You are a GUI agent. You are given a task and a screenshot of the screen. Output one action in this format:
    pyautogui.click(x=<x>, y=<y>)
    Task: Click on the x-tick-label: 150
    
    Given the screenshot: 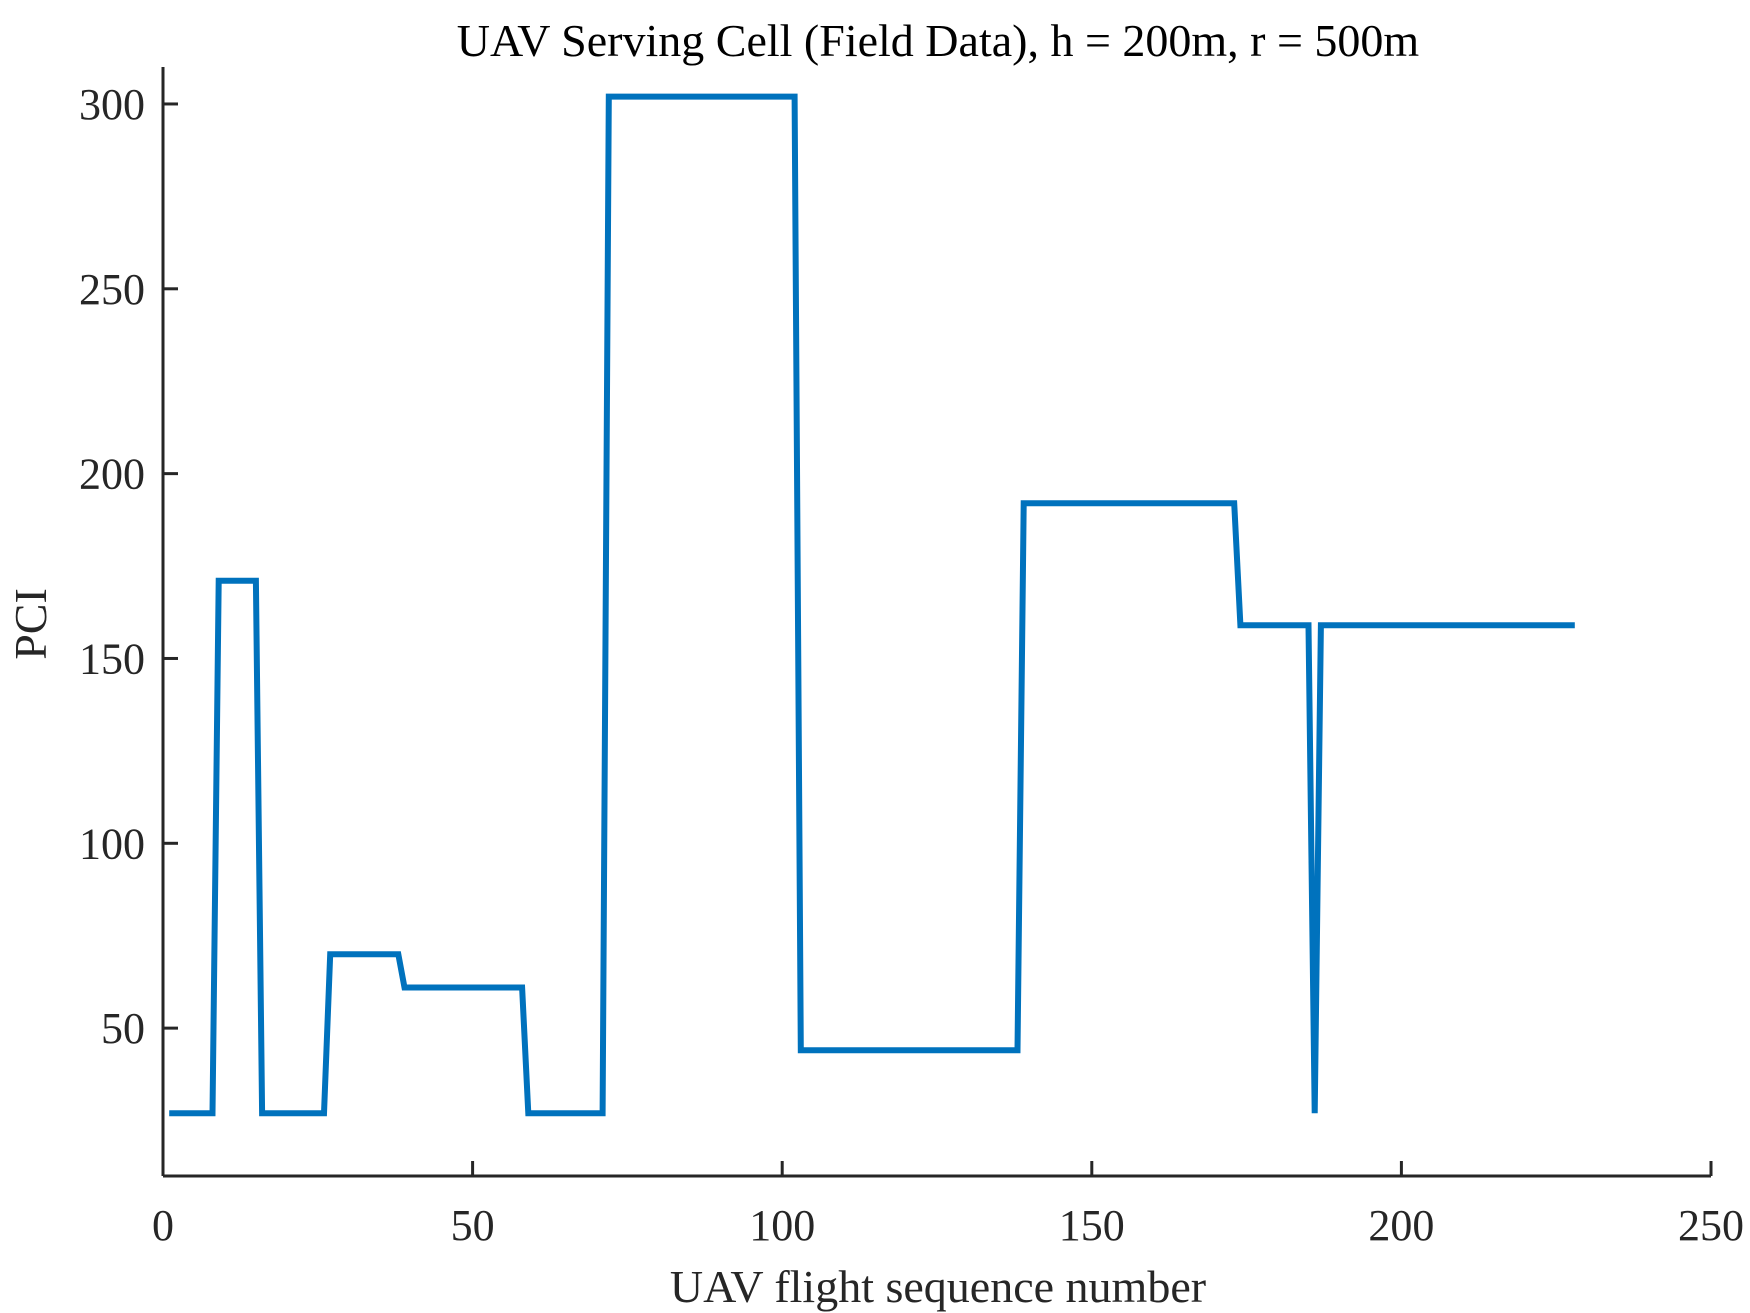 What is the action you would take?
    pyautogui.click(x=1092, y=1225)
    